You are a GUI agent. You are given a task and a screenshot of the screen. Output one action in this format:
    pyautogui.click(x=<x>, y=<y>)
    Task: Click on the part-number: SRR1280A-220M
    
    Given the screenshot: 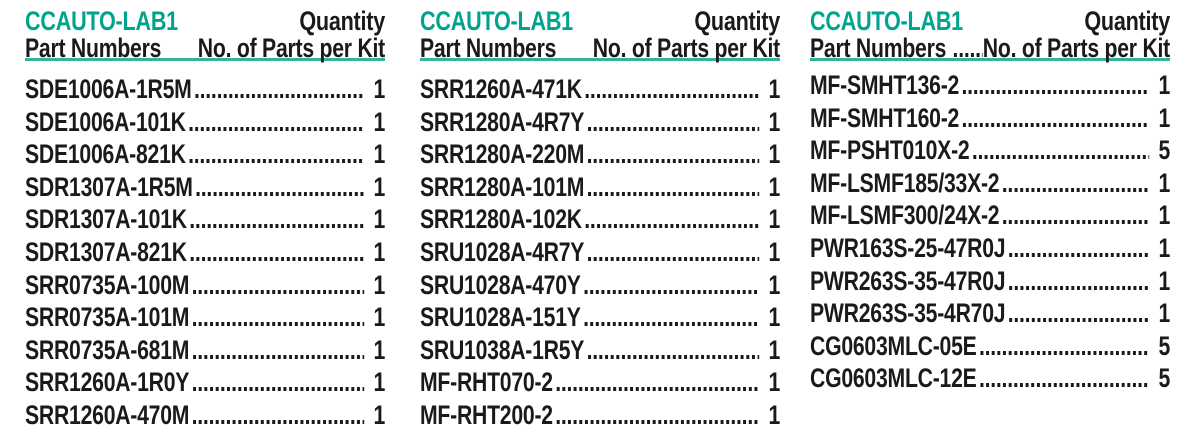 What is the action you would take?
    pyautogui.click(x=502, y=154)
    